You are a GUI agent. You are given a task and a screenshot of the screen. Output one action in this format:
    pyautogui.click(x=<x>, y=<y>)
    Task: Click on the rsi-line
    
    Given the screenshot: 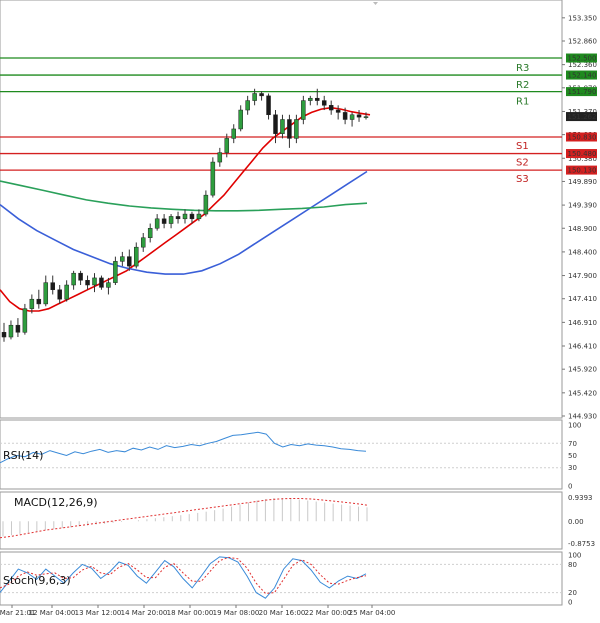 What is the action you would take?
    pyautogui.click(x=183, y=447)
    